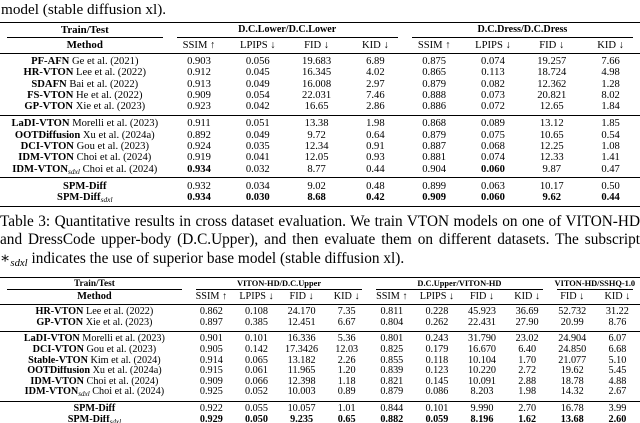 This screenshot has height=423, width=640. Describe the element at coordinates (346, 360) in the screenshot. I see `value-cell: 2.26` at that location.